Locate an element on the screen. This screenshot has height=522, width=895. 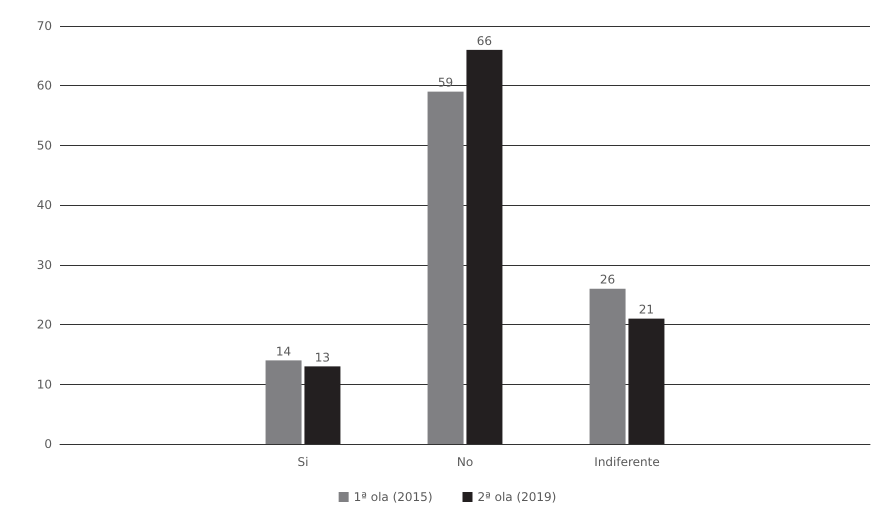
data-label: 14 is located at coordinates (284, 351).